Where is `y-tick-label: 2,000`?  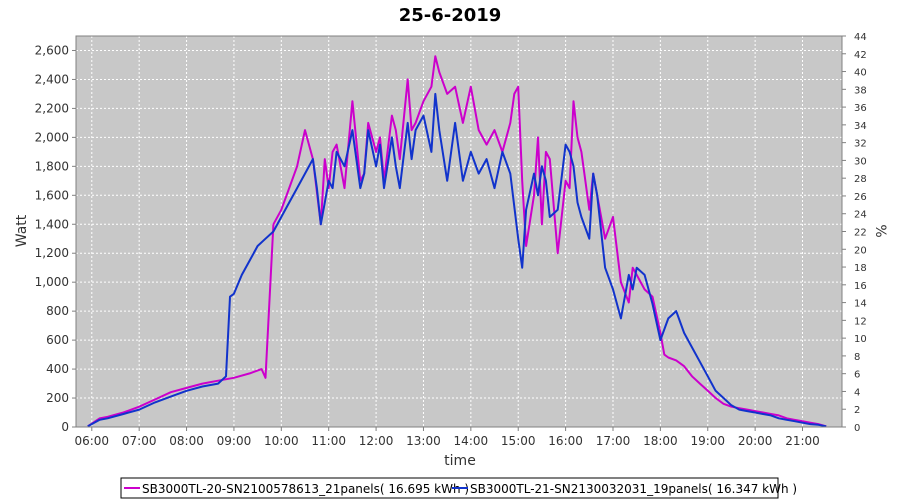
y-tick-label: 2,000 is located at coordinates (52, 137).